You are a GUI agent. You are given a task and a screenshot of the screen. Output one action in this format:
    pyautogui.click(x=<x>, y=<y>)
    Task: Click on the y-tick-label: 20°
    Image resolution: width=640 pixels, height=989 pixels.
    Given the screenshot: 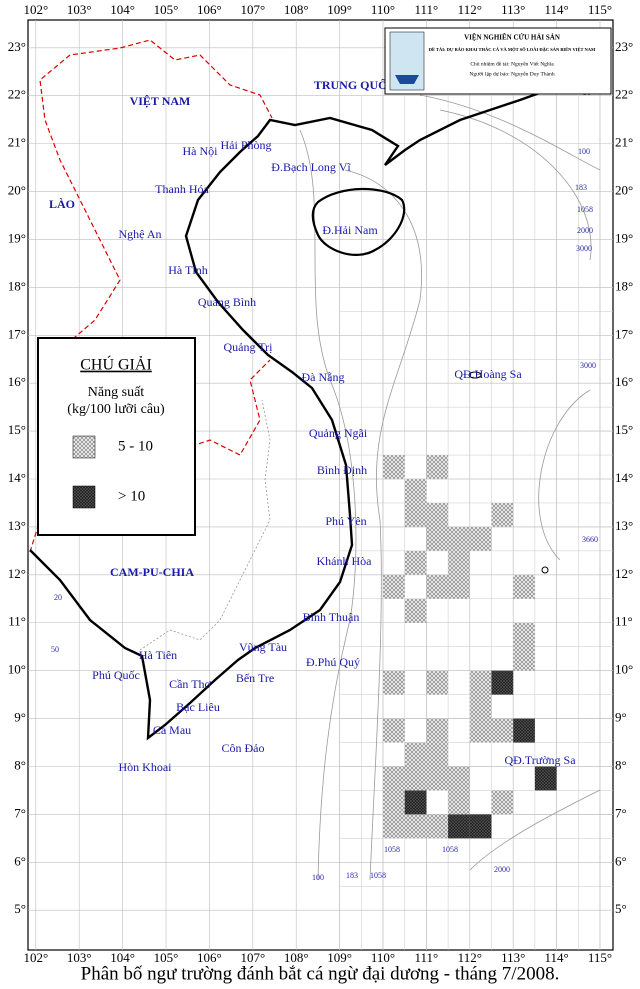 What is the action you would take?
    pyautogui.click(x=624, y=190)
    